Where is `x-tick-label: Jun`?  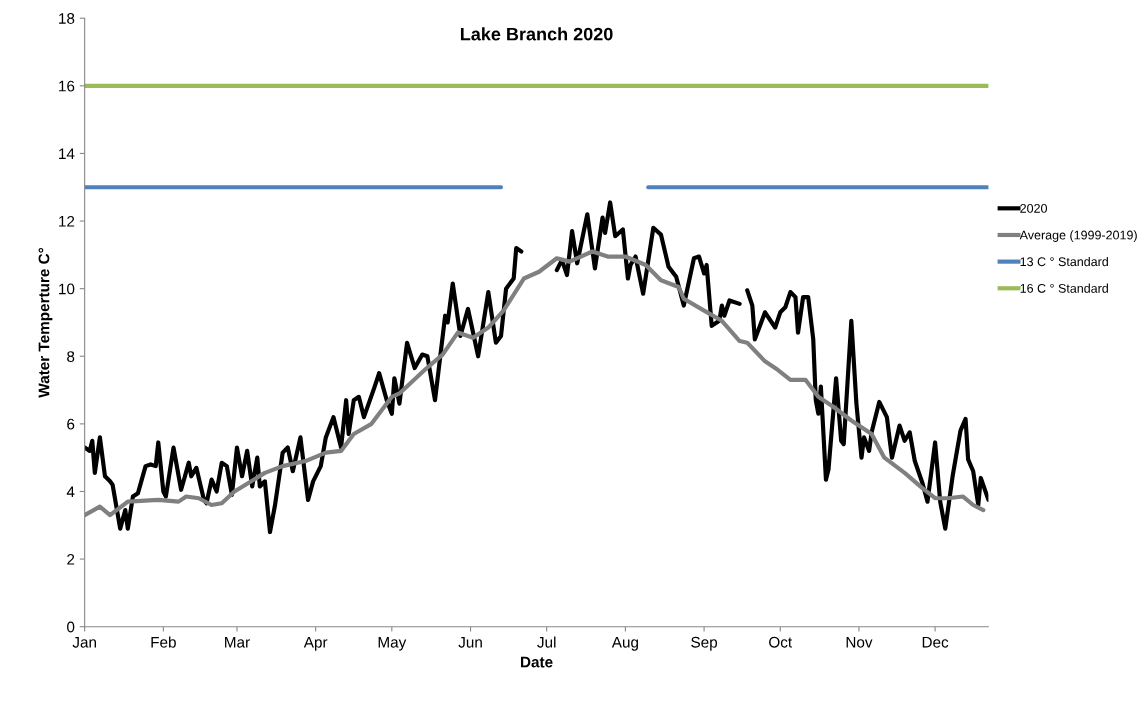 x-tick-label: Jun is located at coordinates (470, 642).